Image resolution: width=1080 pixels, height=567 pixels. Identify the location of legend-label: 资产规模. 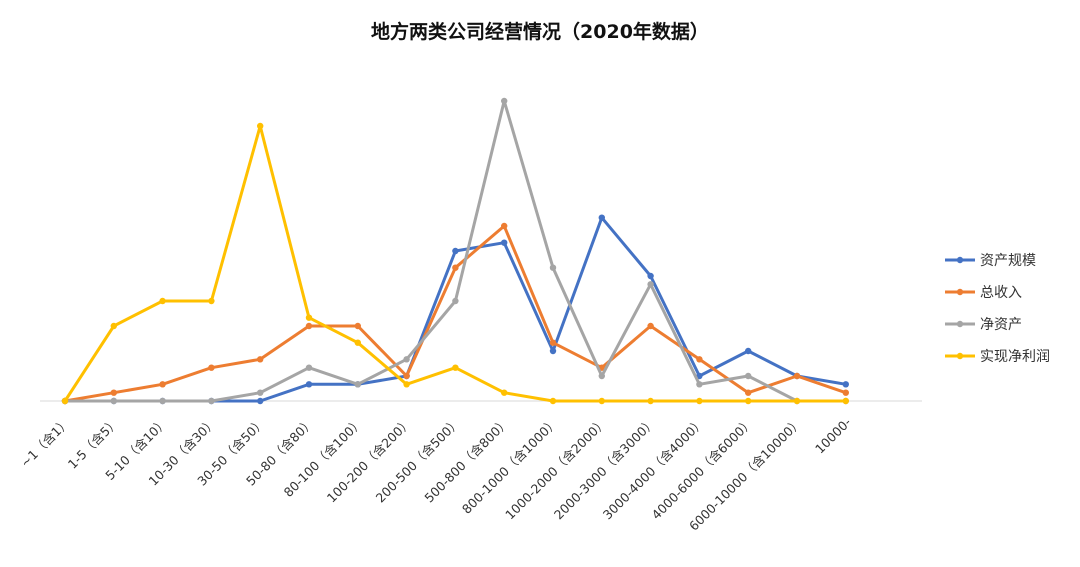
(1008, 261).